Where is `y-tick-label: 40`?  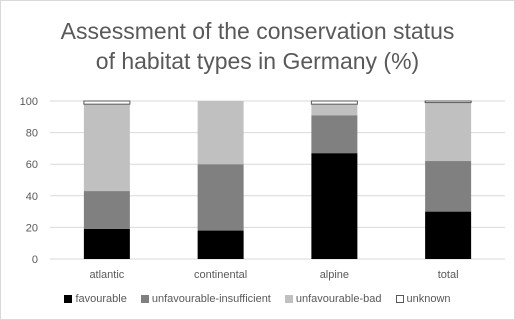 y-tick-label: 40 is located at coordinates (32, 197).